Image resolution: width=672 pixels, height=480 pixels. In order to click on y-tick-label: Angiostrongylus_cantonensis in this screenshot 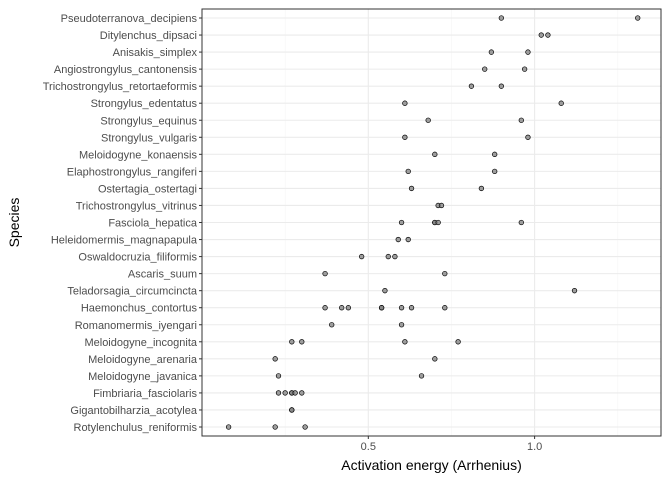, I will do `click(126, 70)`.